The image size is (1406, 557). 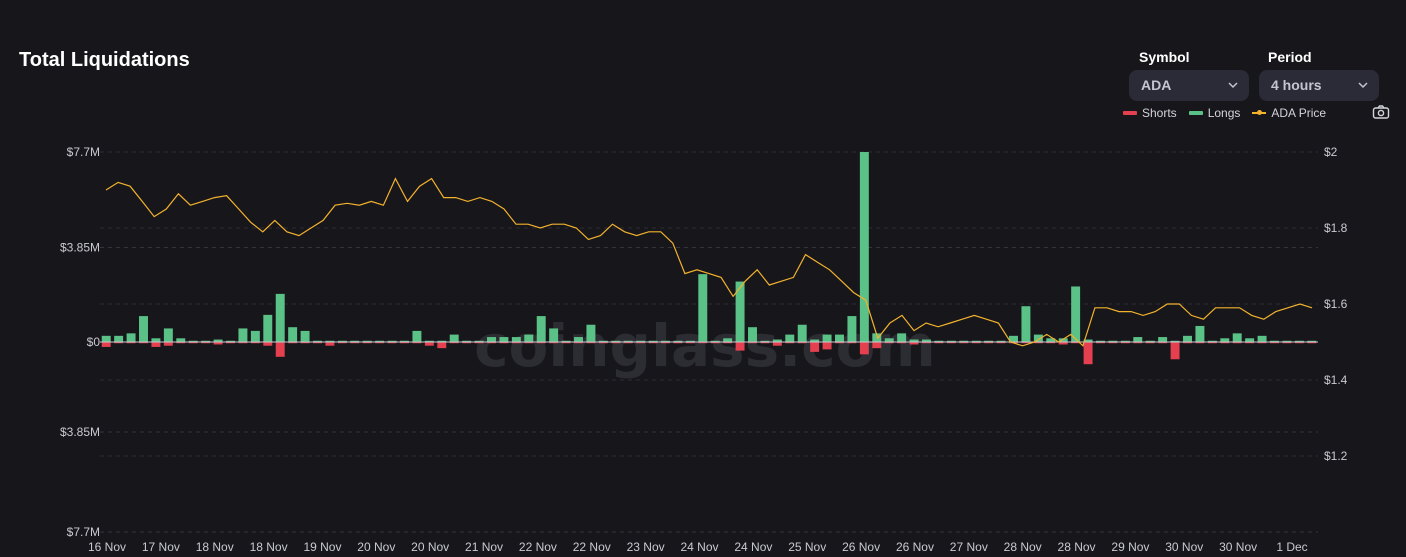 What do you see at coordinates (1319, 85) in the screenshot?
I see `period-select: 4 hours` at bounding box center [1319, 85].